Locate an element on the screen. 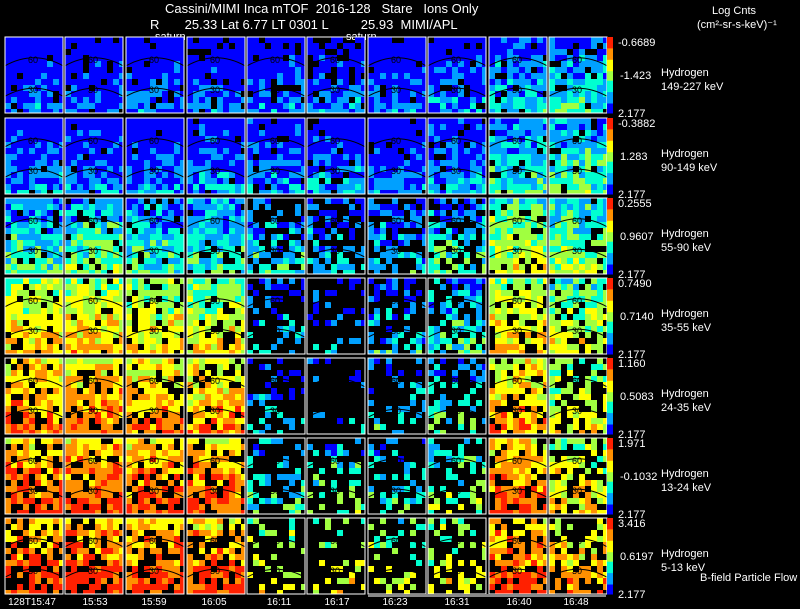 The image size is (800, 609). time-tick-label: 16:23 is located at coordinates (395, 602).